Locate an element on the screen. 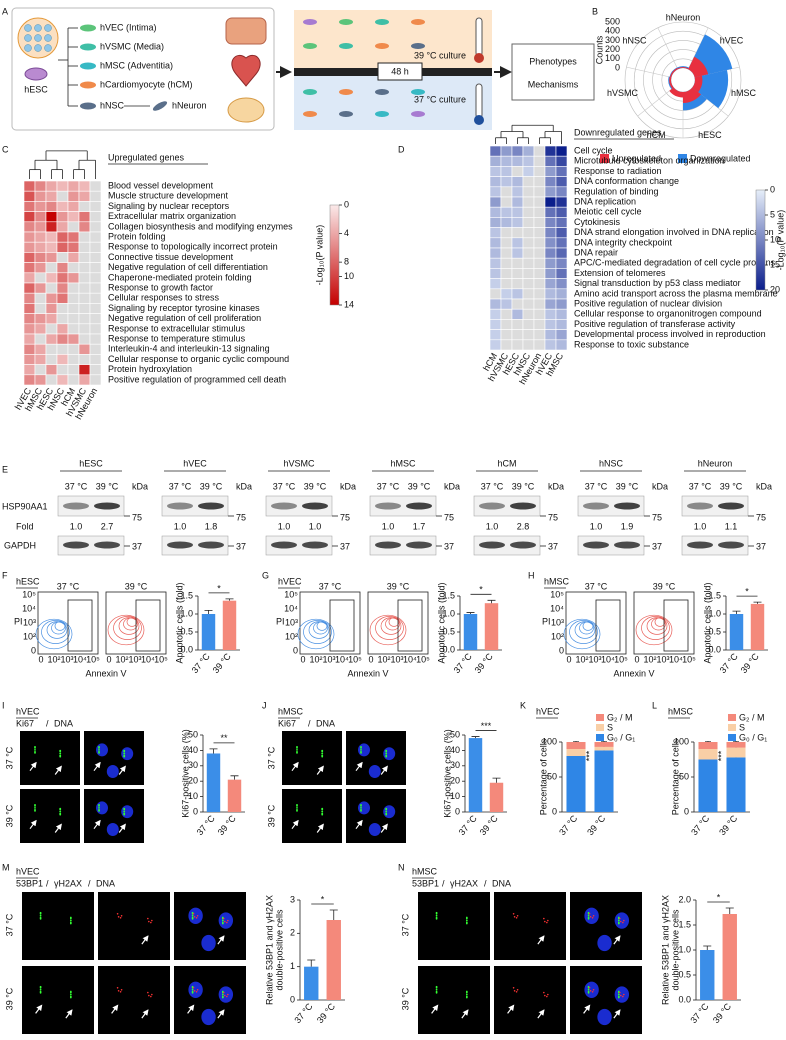 Image resolution: width=786 pixels, height=1040 pixels. row-label: Response to radiation is located at coordinates (618, 171).